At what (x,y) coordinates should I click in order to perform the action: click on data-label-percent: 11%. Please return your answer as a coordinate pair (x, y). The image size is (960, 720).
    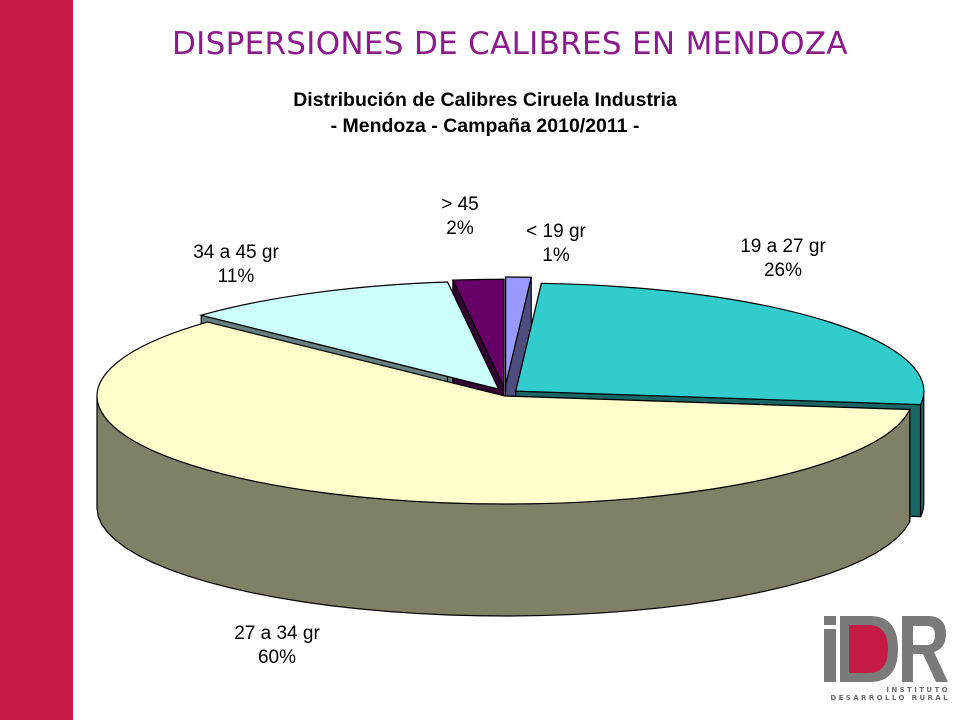
    Looking at the image, I should click on (236, 276).